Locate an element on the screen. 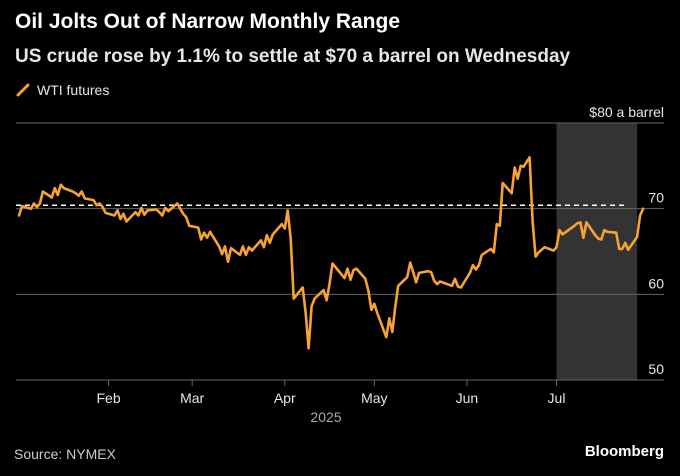 The width and height of the screenshot is (680, 476). legend-swatch-icon is located at coordinates (23, 90).